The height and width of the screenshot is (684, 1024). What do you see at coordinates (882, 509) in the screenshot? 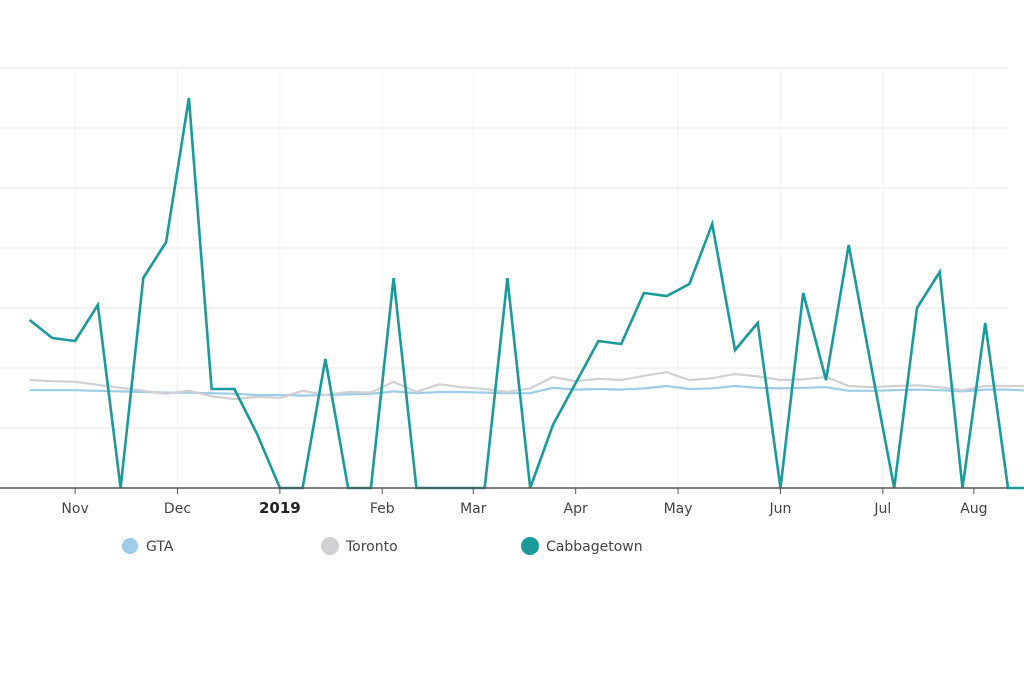
I see `x-tick-label: Jul` at bounding box center [882, 509].